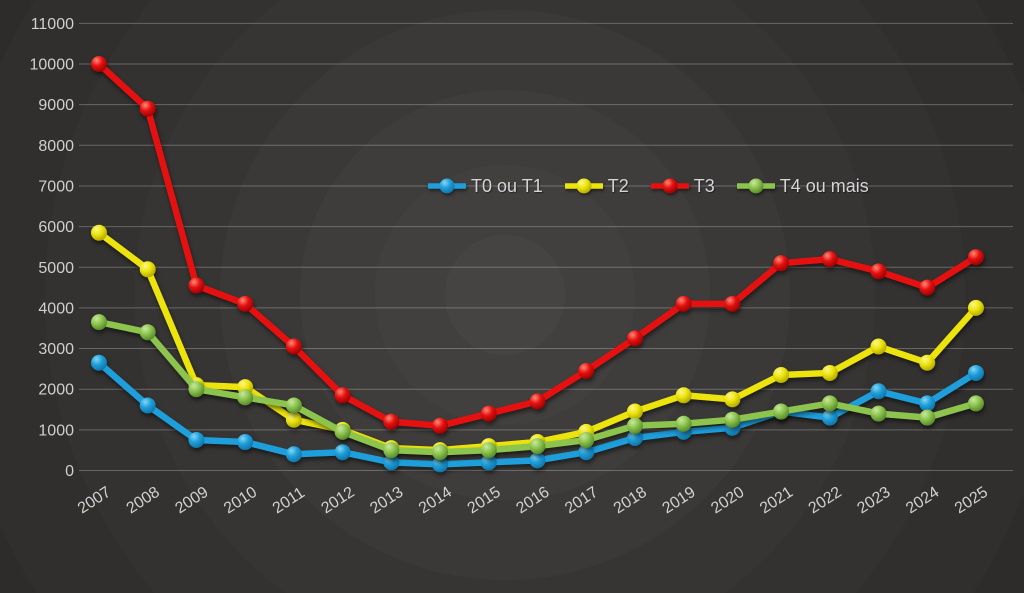 The width and height of the screenshot is (1024, 593). I want to click on x-axis-label: 2010, so click(240, 501).